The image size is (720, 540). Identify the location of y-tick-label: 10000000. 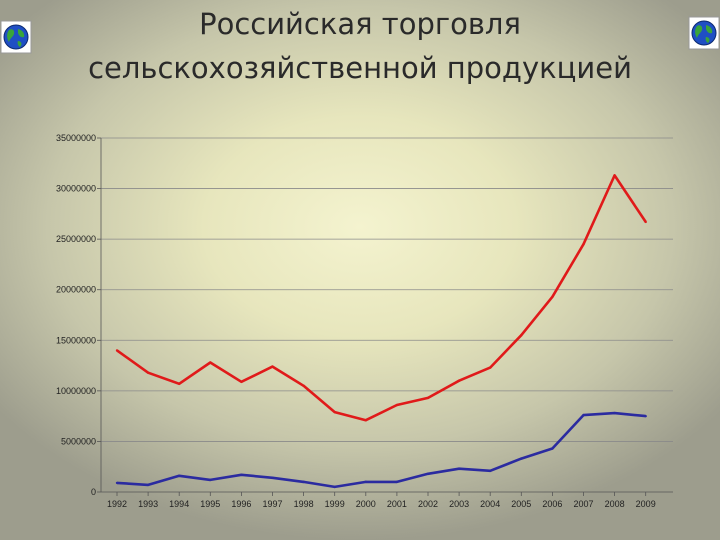
(76, 391).